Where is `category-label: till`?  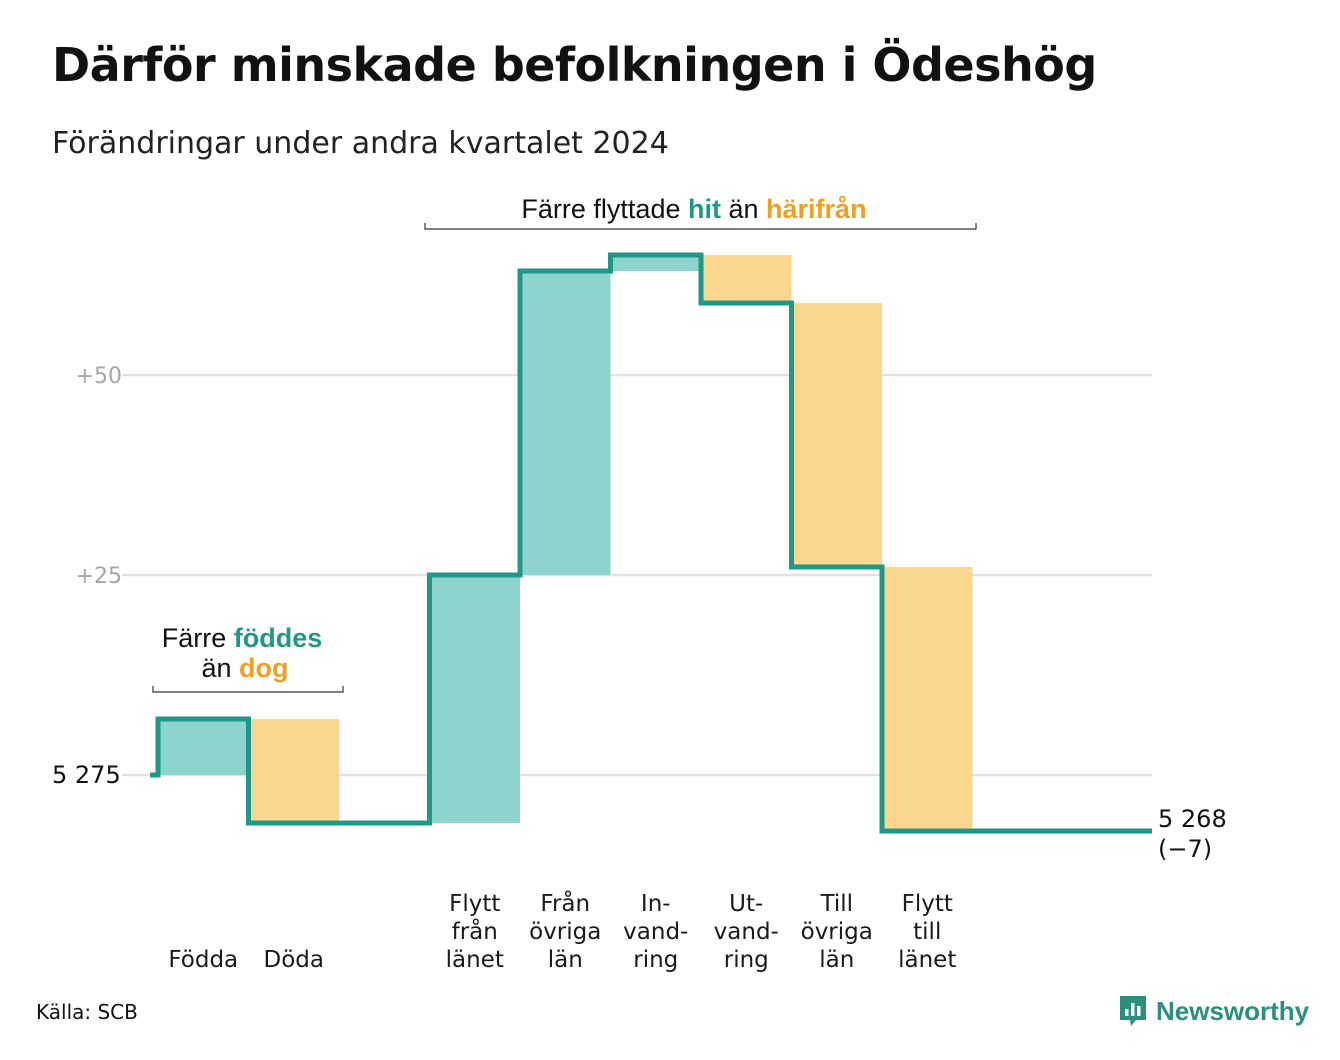 category-label: till is located at coordinates (927, 932).